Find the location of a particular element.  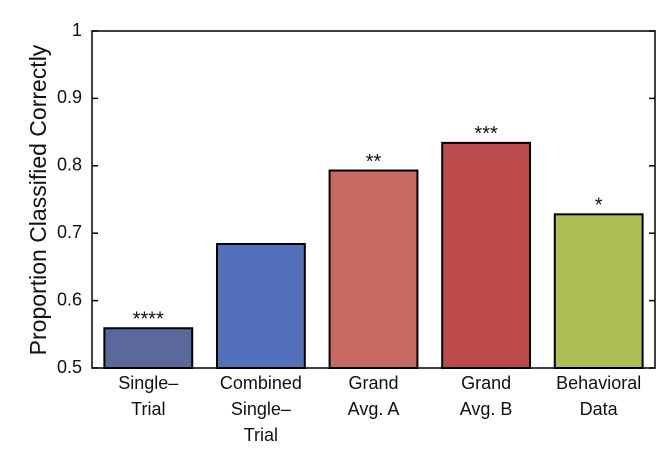

x-tick-label: Behavioral Data is located at coordinates (598, 396).